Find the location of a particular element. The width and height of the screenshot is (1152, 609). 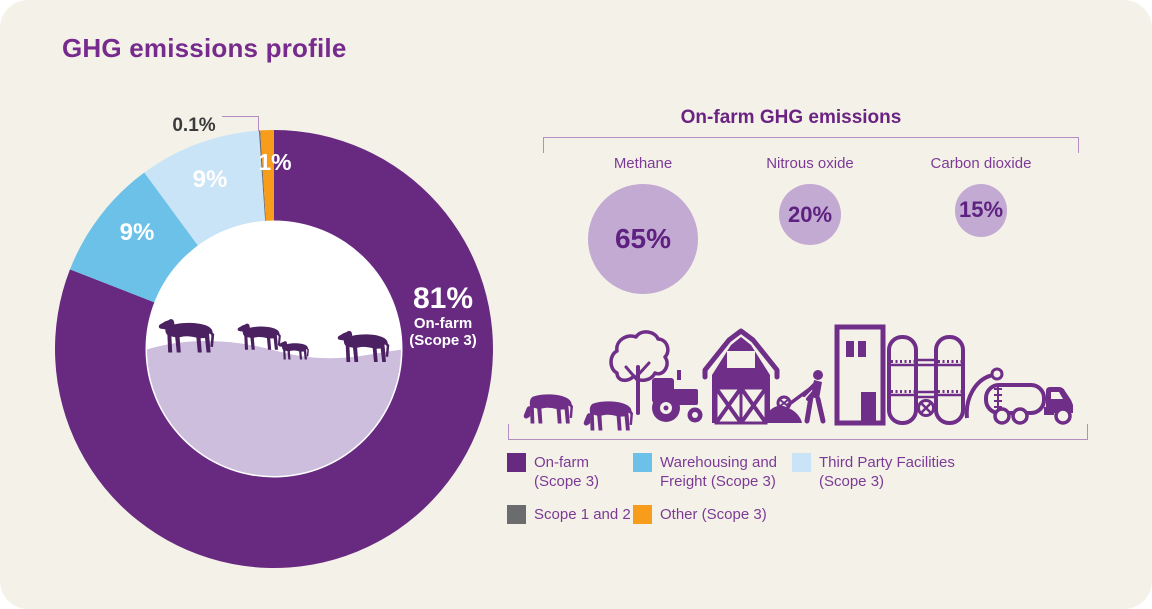

legend-item-scope-1-and-2: Scope 1 and 2 is located at coordinates (569, 514).